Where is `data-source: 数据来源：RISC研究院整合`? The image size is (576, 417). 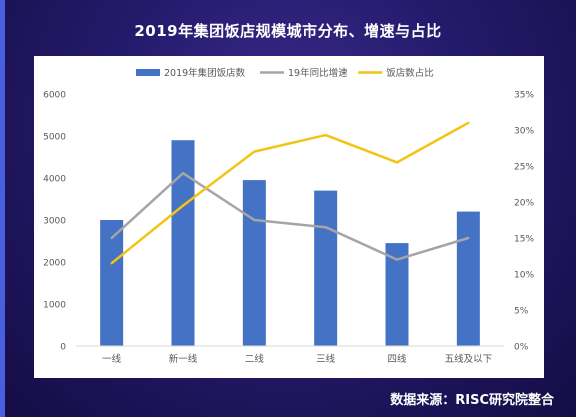 data-source: 数据来源：RISC研究院整合 is located at coordinates (472, 400).